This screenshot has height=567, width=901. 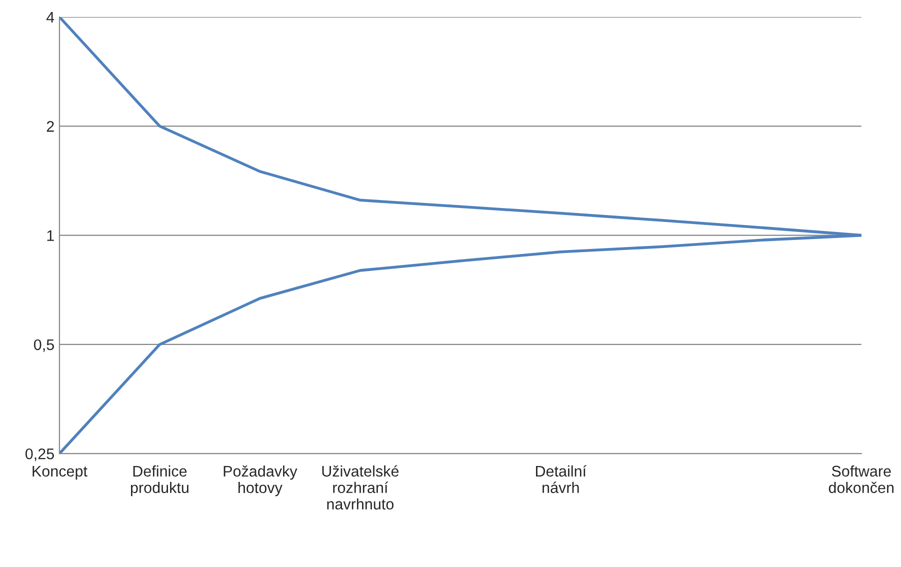 I want to click on y-tick-label: 0,25, so click(x=39, y=455).